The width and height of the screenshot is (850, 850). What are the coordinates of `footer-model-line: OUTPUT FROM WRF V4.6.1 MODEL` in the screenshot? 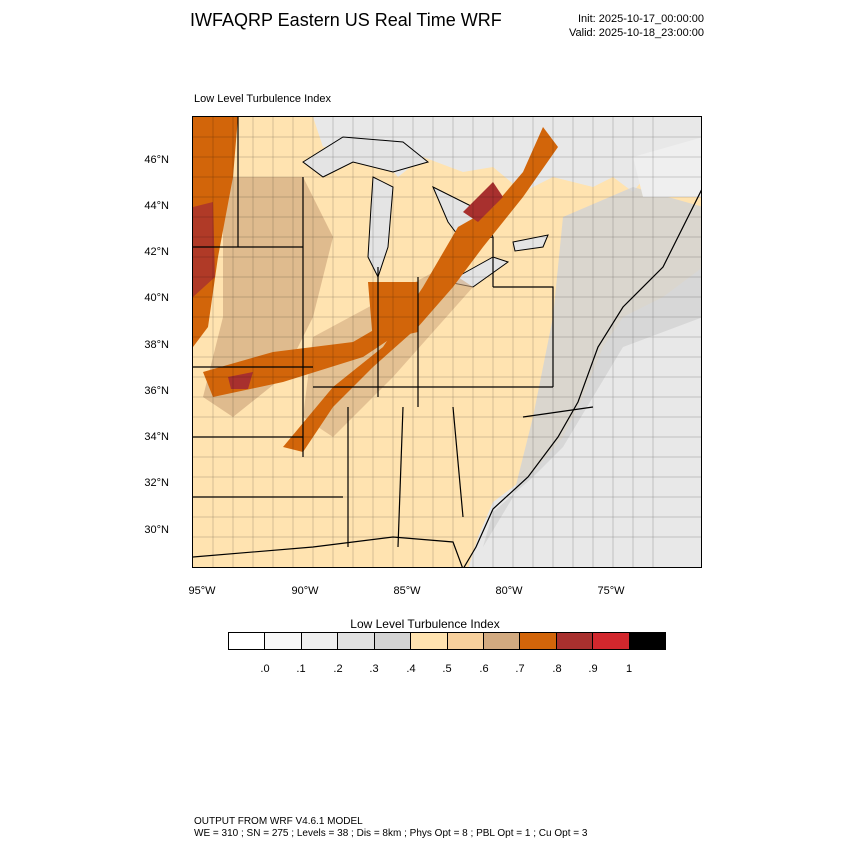 It's located at (278, 821).